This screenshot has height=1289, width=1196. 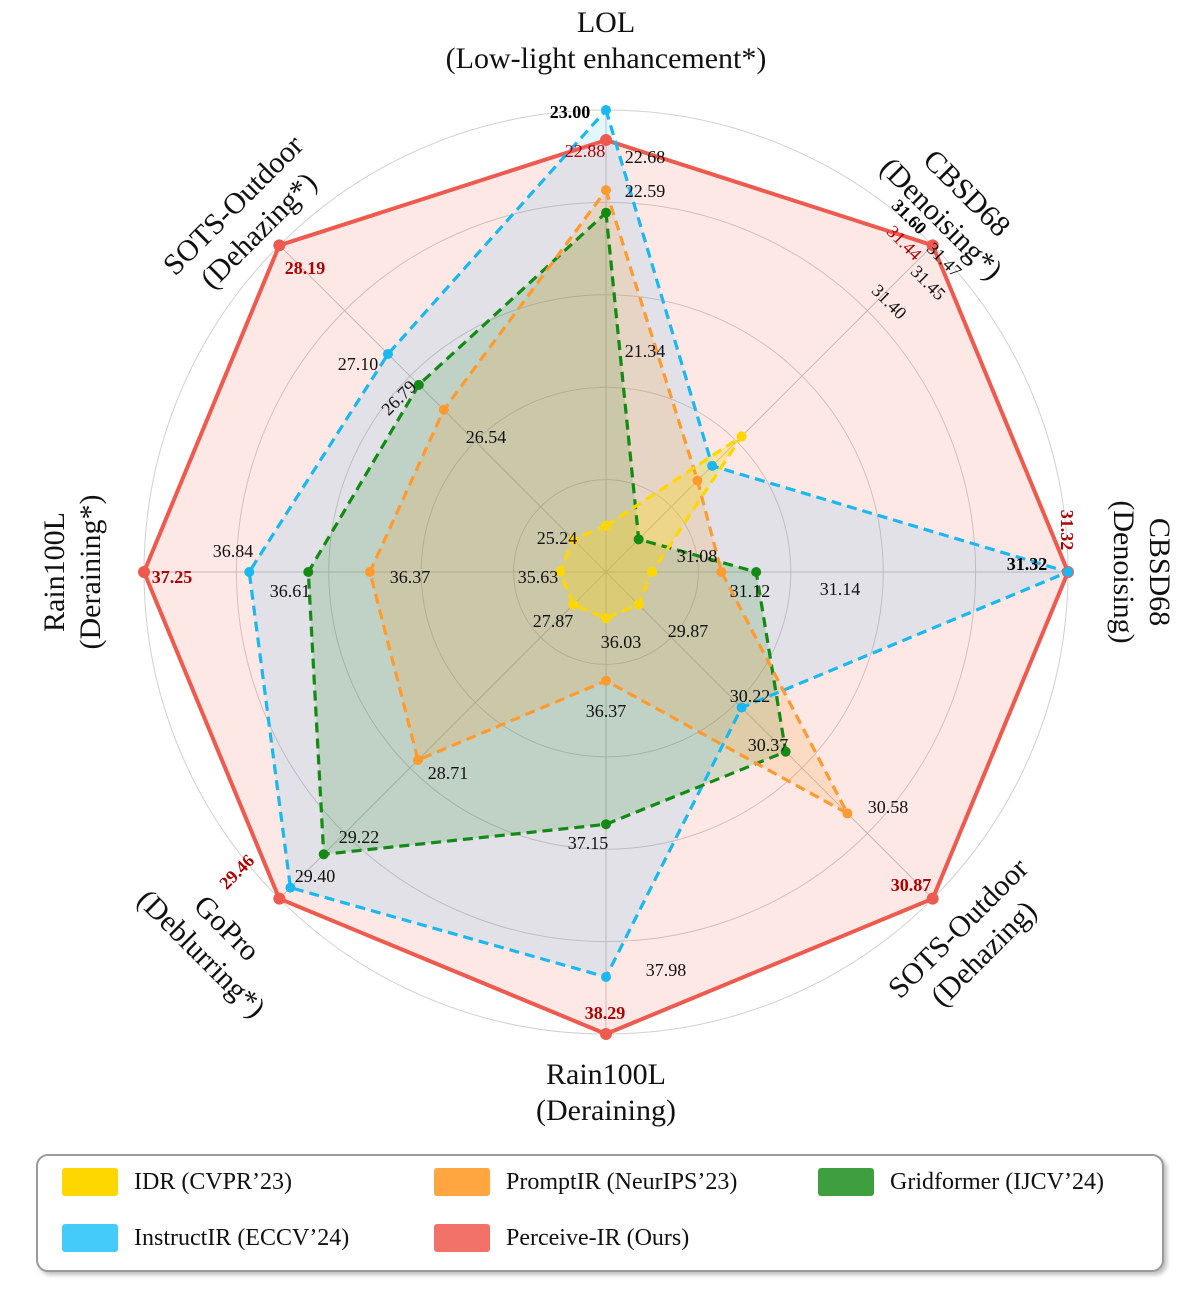 I want to click on legend-swatch-idr, so click(x=90, y=1182).